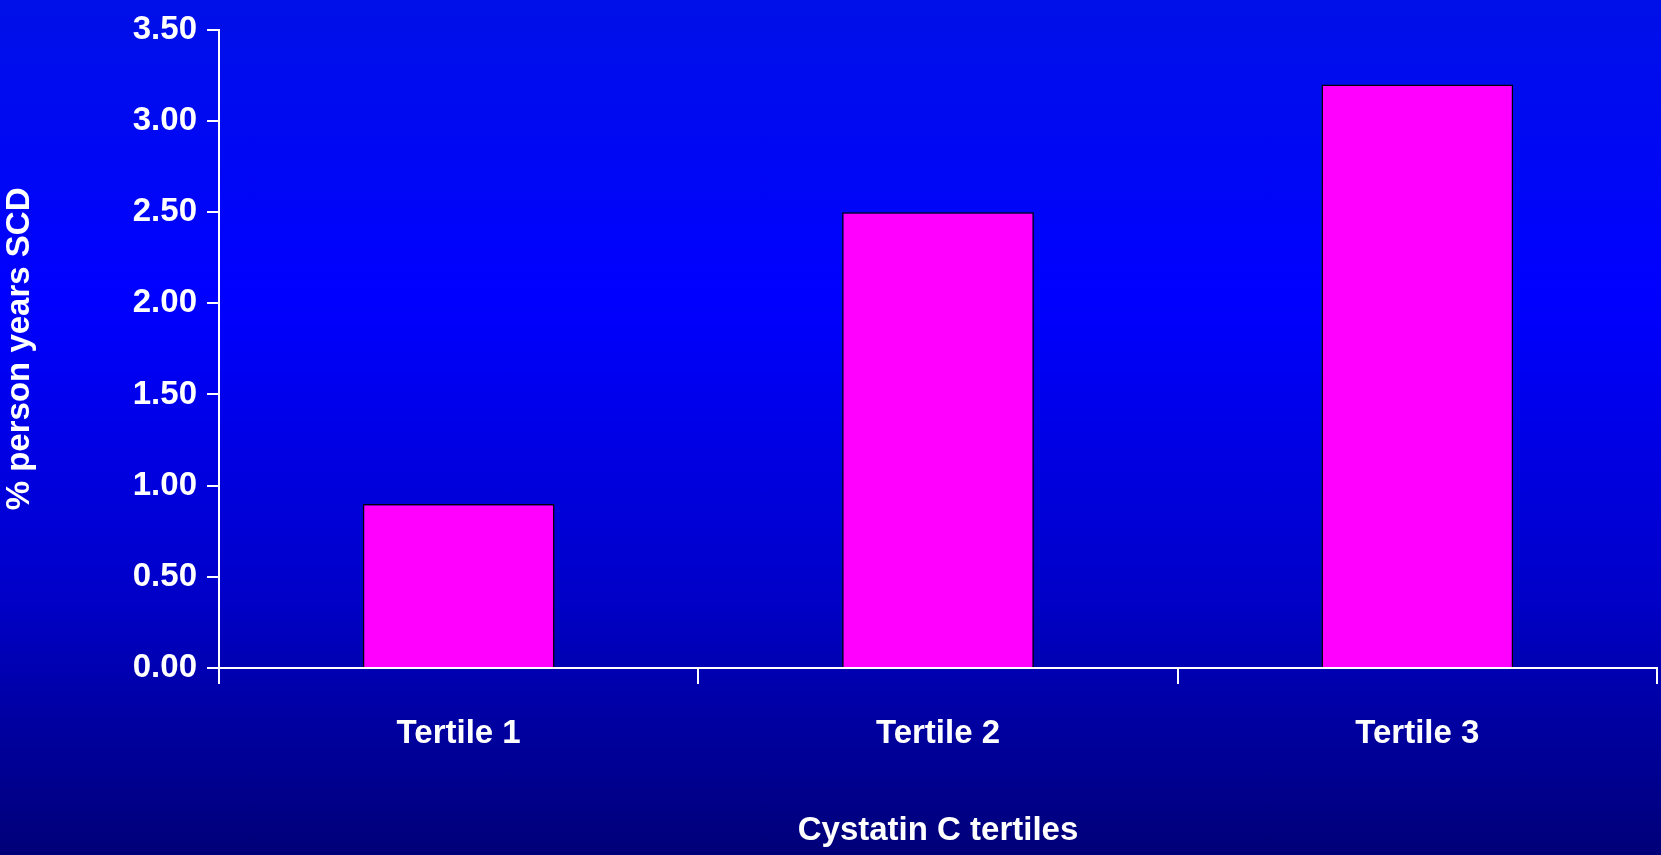 The width and height of the screenshot is (1661, 855). Describe the element at coordinates (164, 483) in the screenshot. I see `y-tick-label: 1.00` at that location.